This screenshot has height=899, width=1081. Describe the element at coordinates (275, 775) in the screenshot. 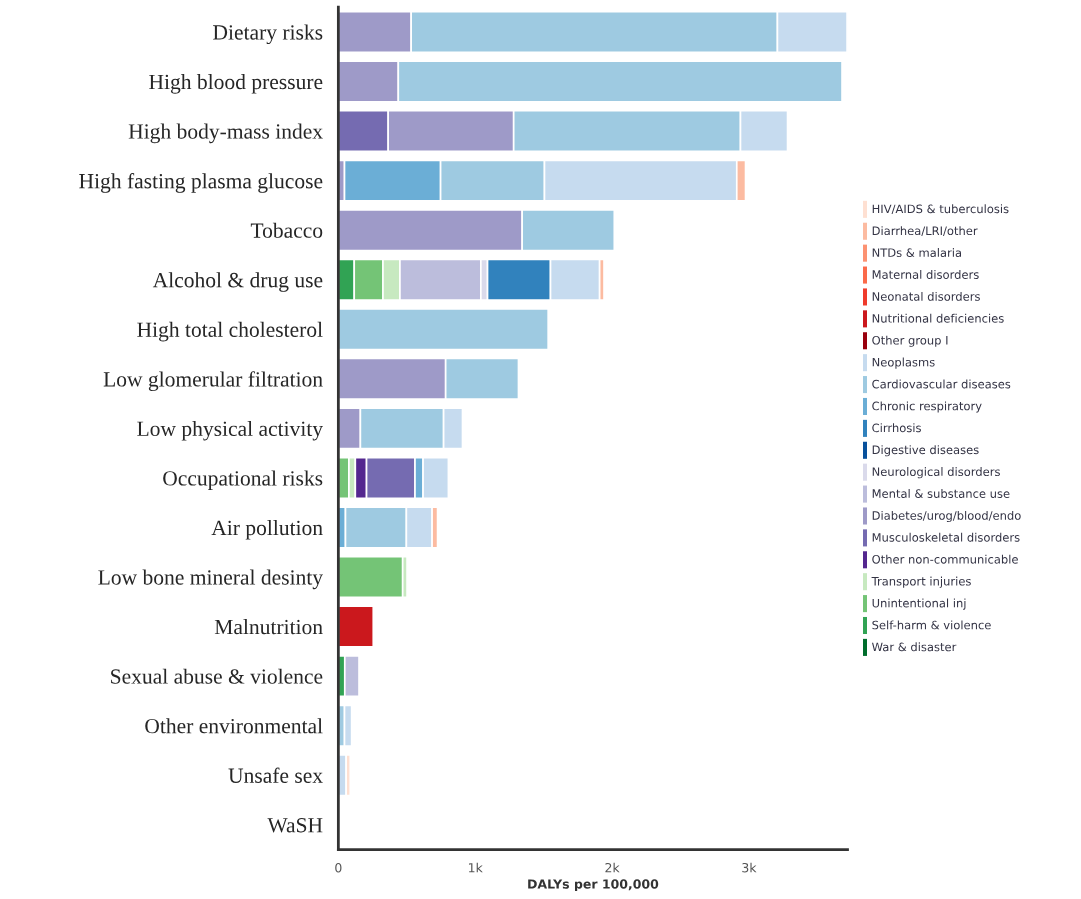

I see `y-tick-label: Unsafe sex` at that location.